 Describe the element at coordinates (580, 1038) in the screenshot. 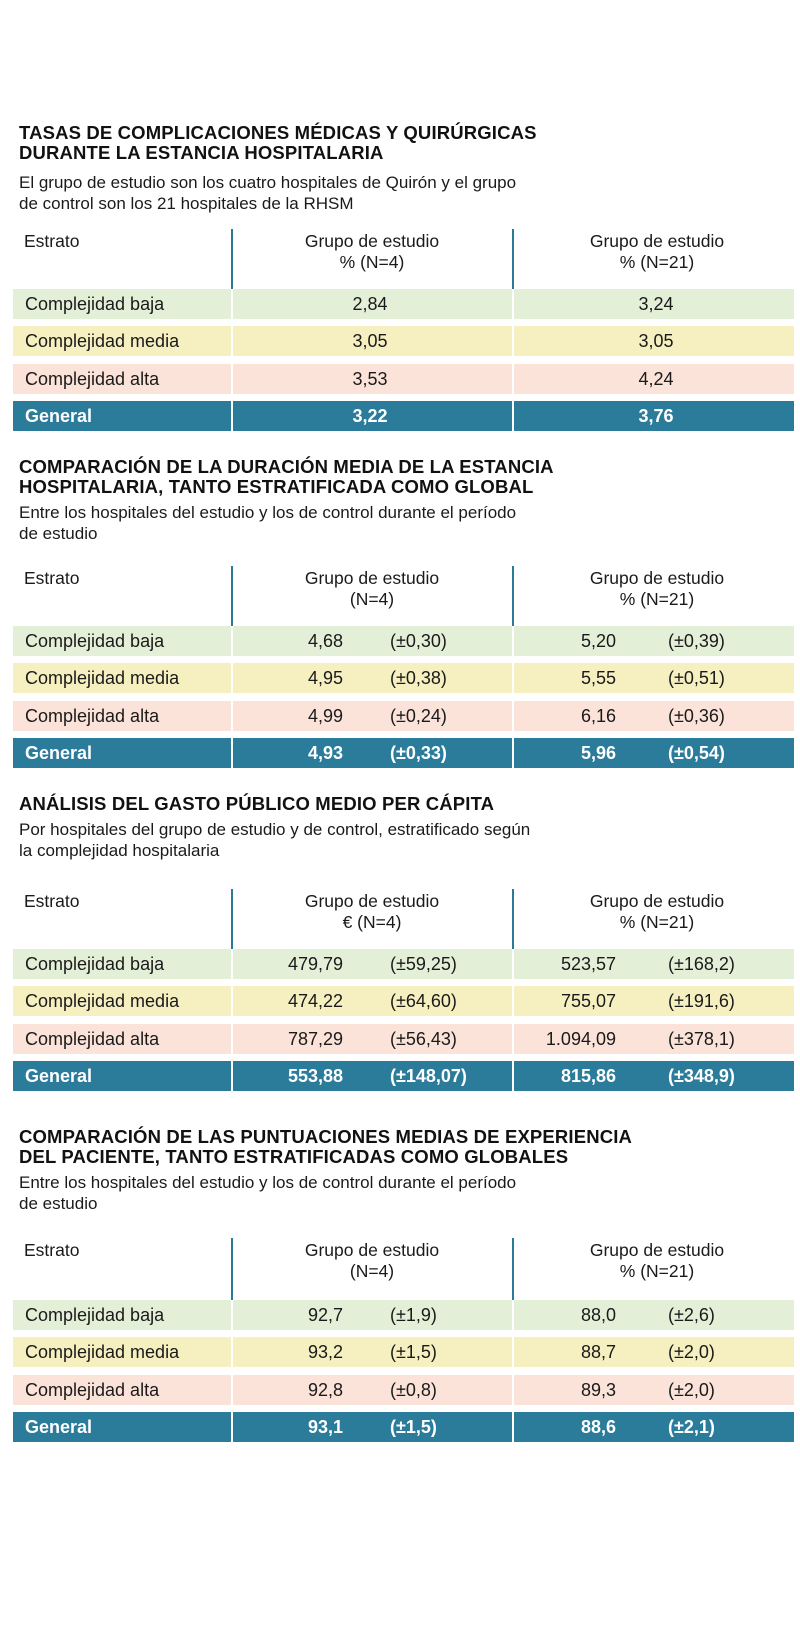

I see `value-grupo-n21: 1.094,09` at that location.